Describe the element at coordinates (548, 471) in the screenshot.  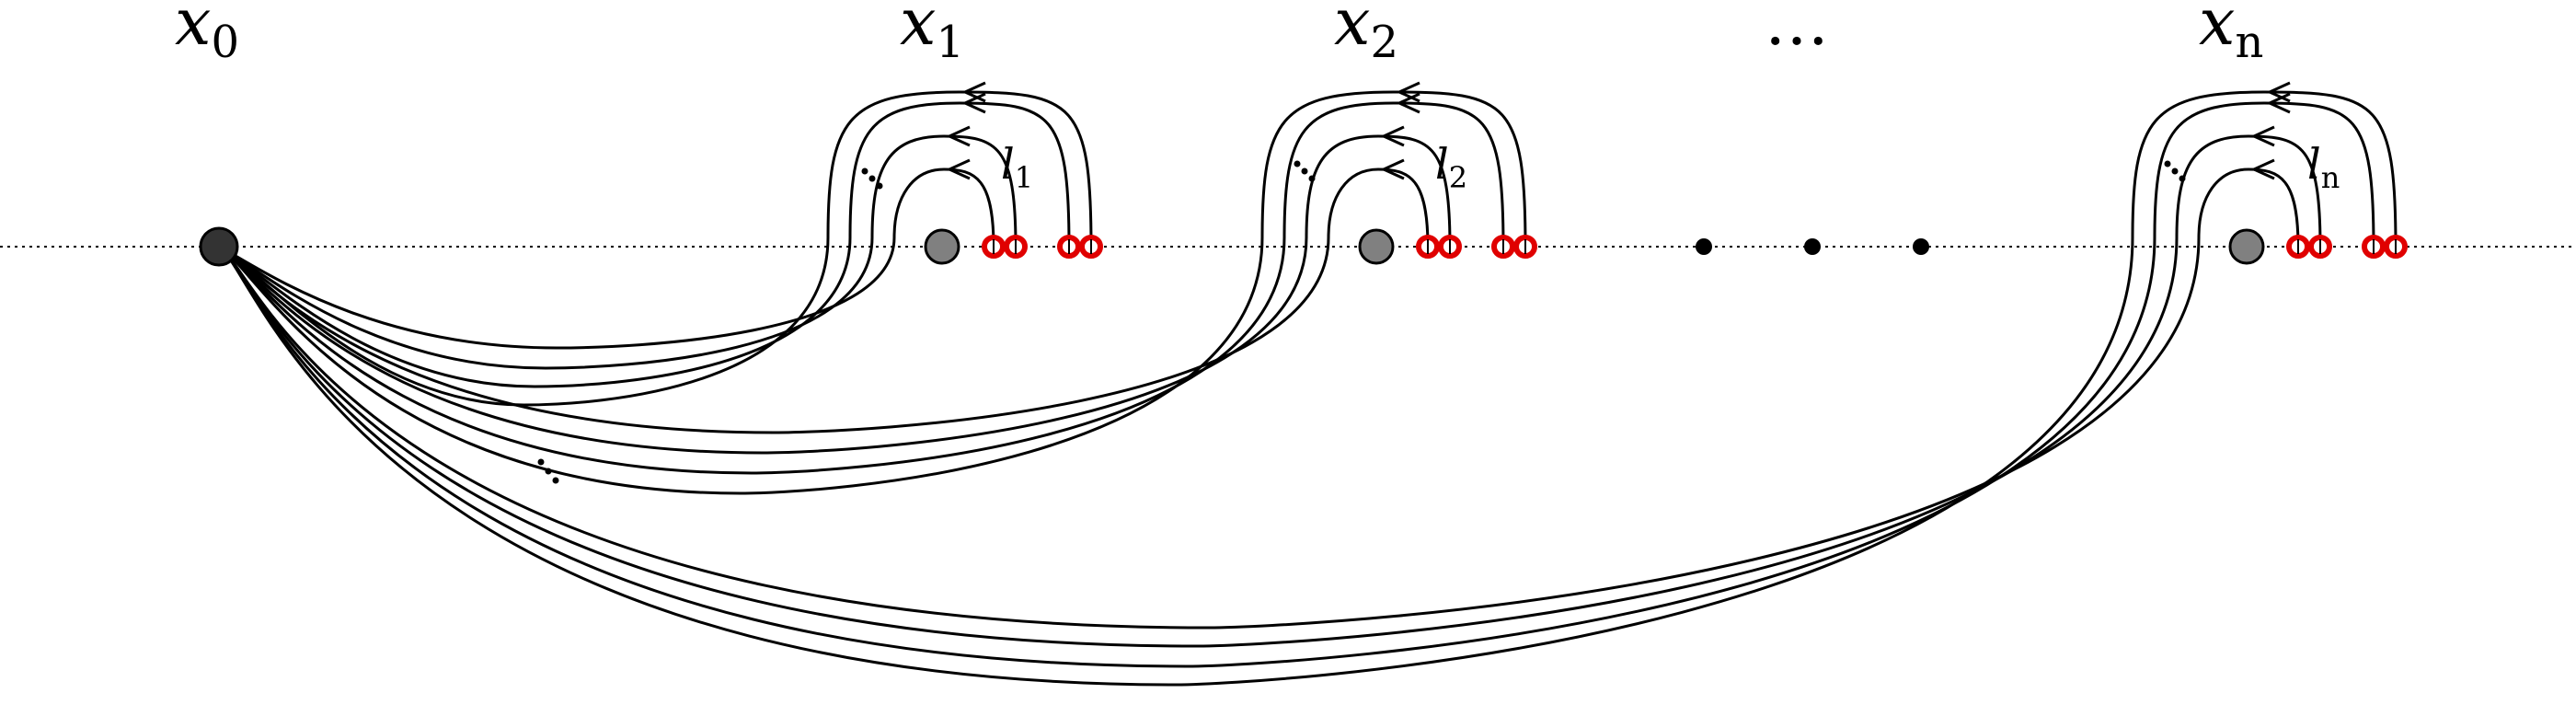
I see `diagonal-dots-lower` at that location.